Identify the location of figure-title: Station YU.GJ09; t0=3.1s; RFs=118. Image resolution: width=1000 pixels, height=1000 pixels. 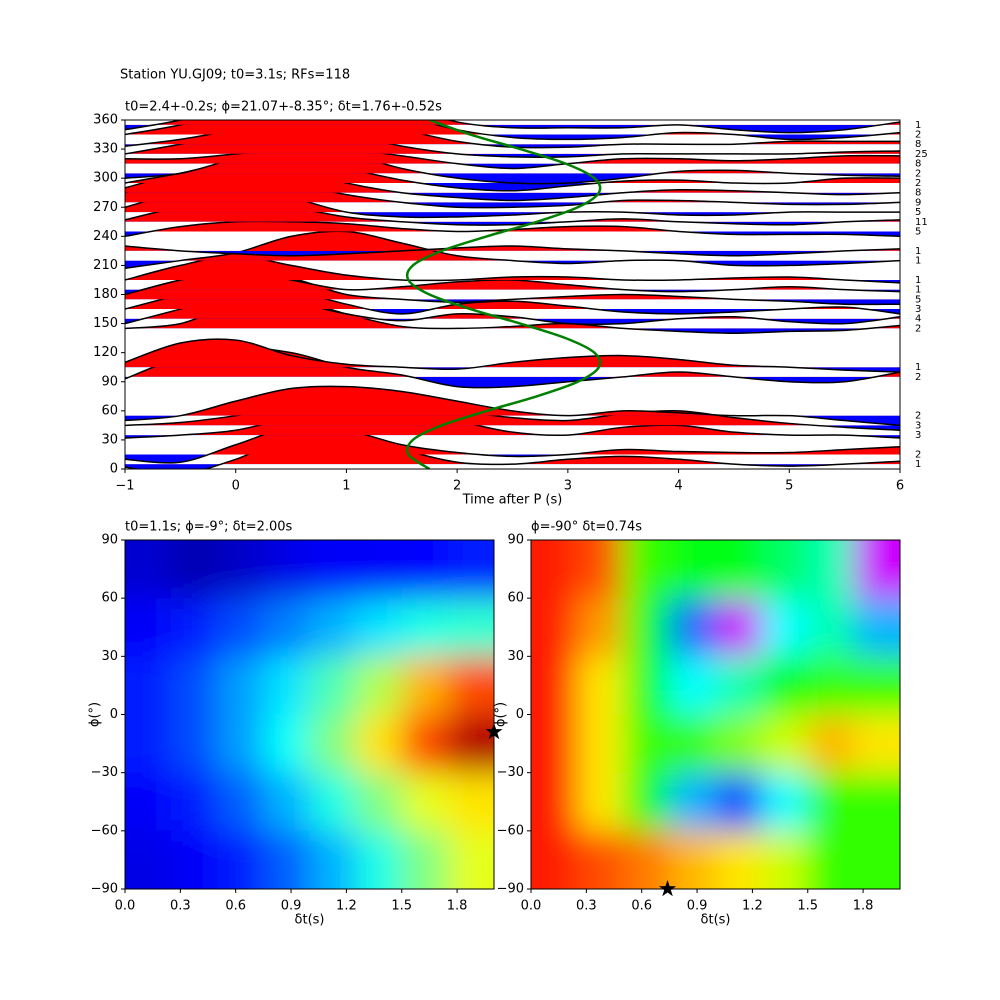
(235, 75).